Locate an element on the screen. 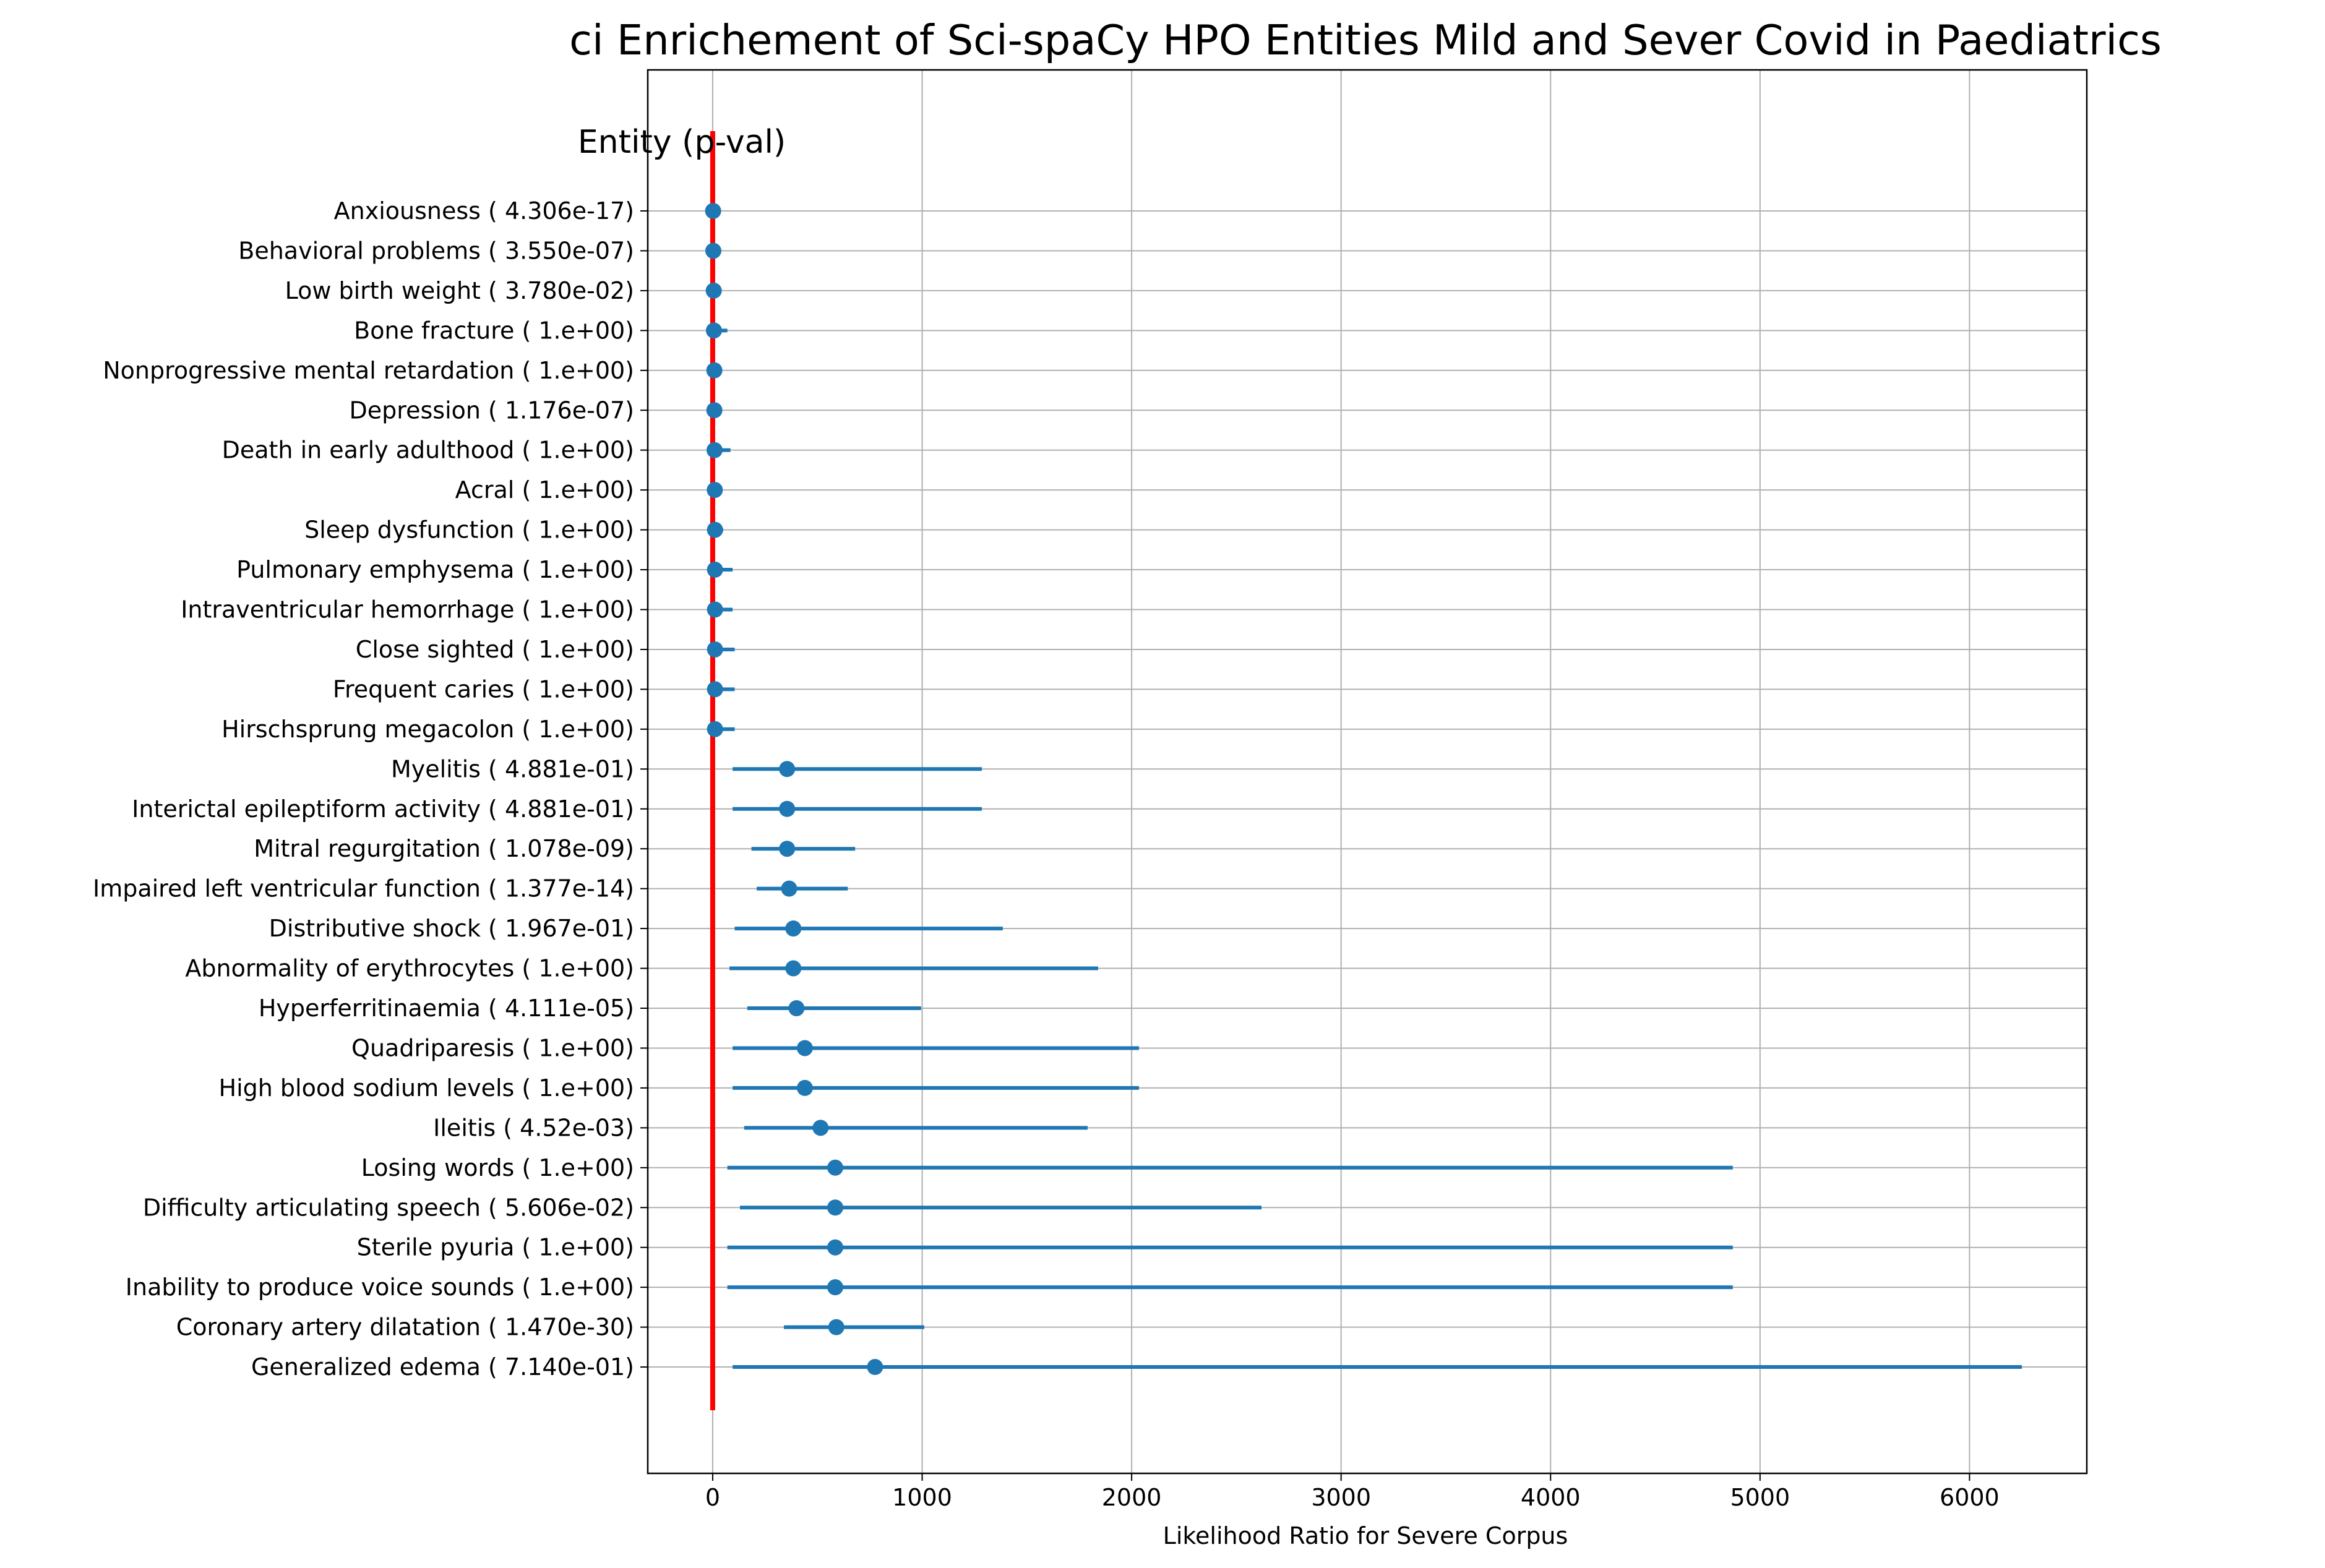  y-tick-label: Sterile pyuria ( 1.e+00) is located at coordinates (496, 1248).